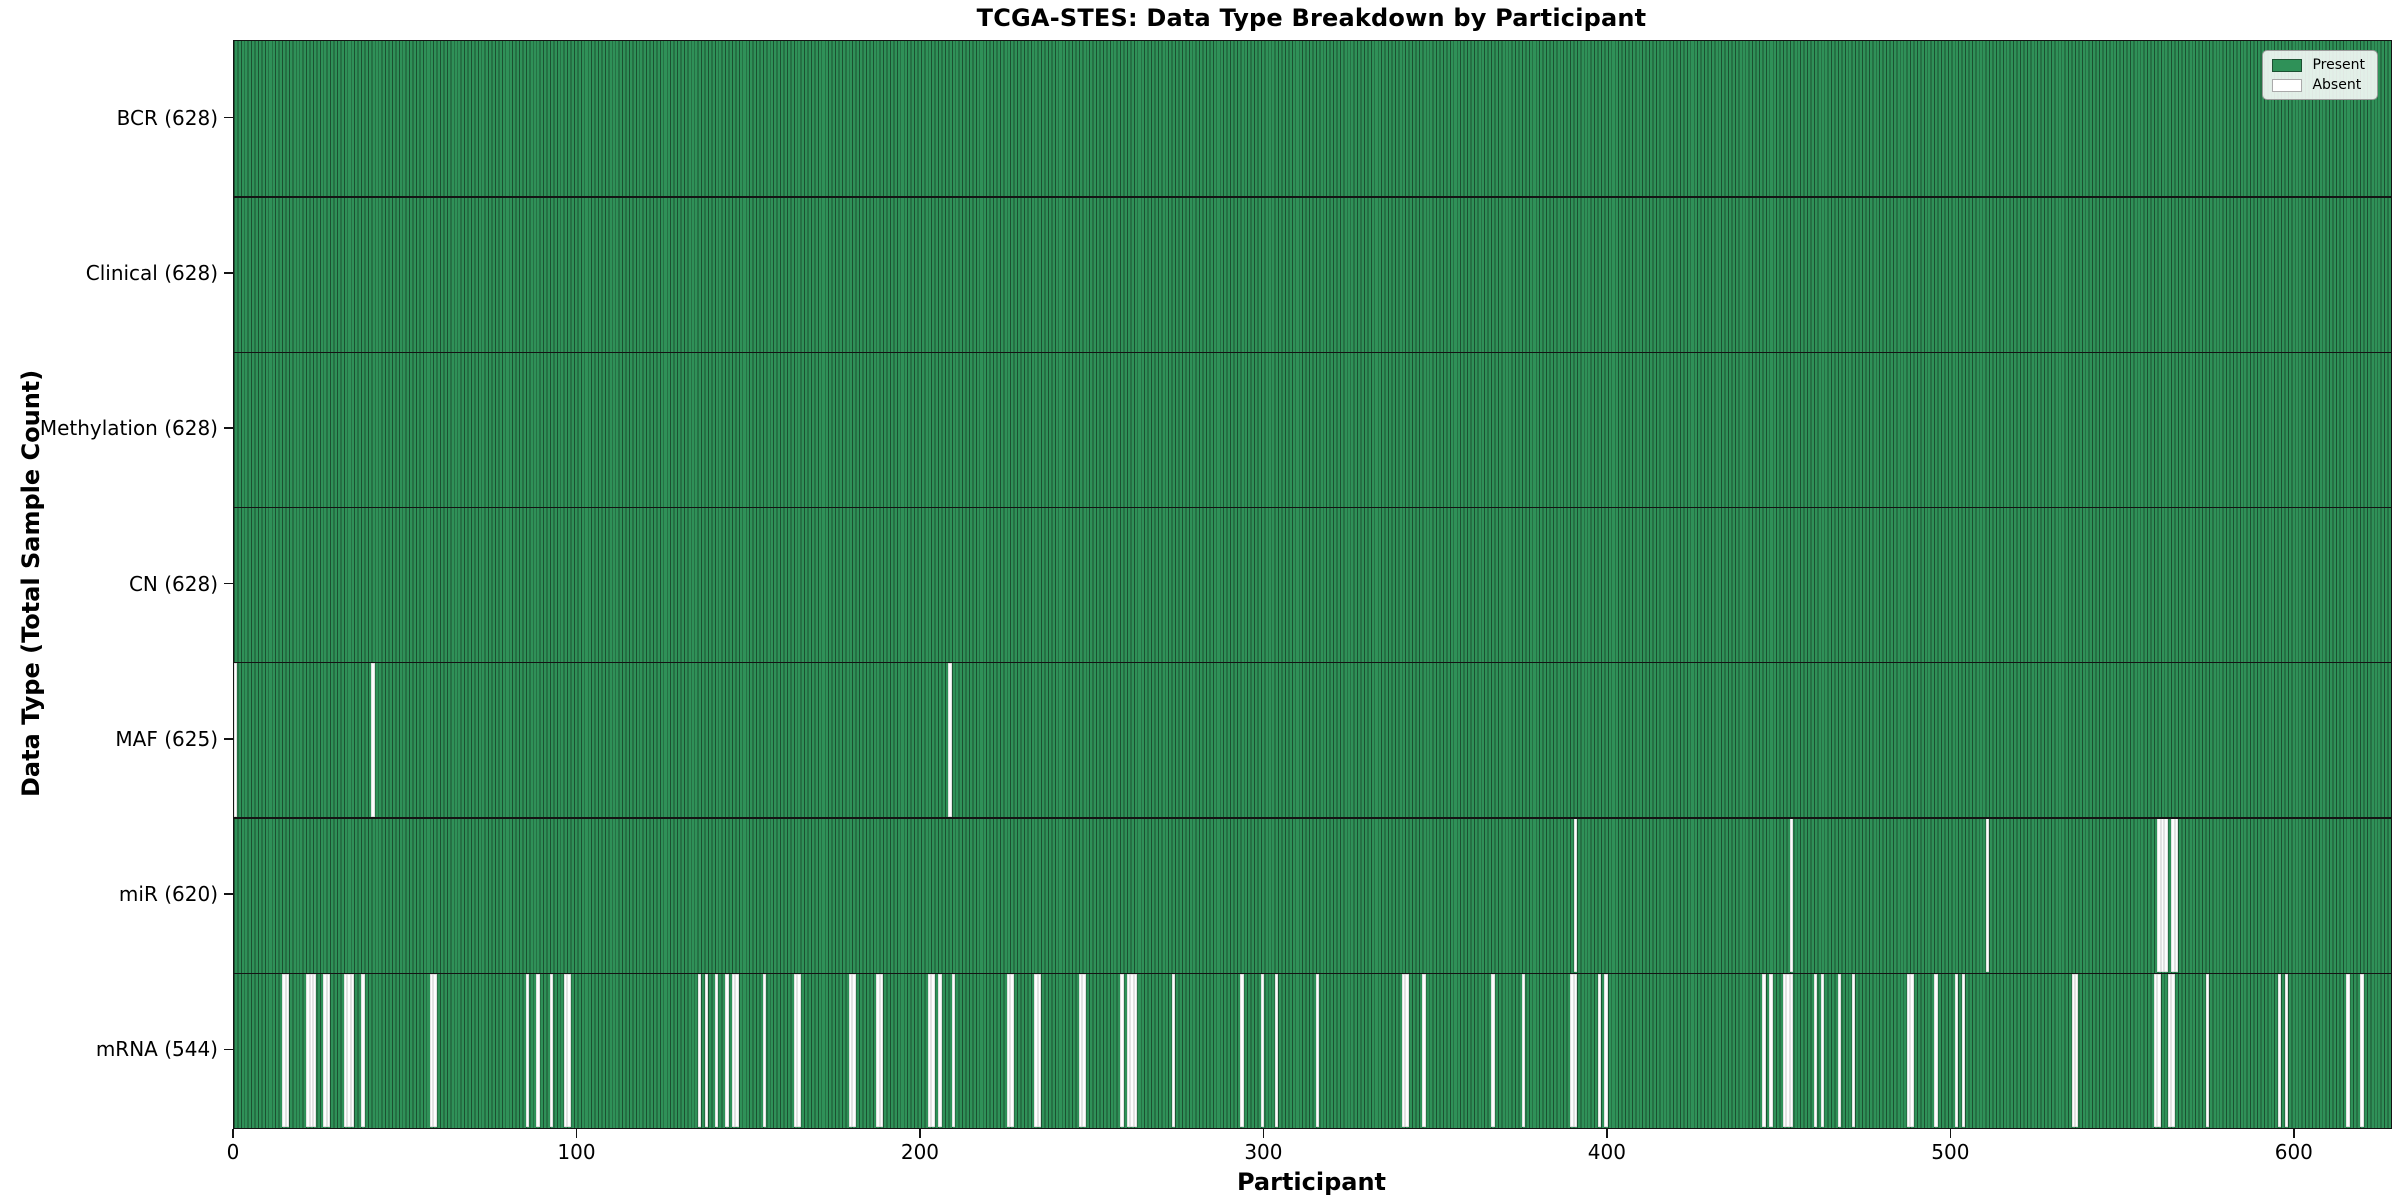 The image size is (2400, 1200). What do you see at coordinates (2337, 85) in the screenshot?
I see `legend-label-absent: Absent` at bounding box center [2337, 85].